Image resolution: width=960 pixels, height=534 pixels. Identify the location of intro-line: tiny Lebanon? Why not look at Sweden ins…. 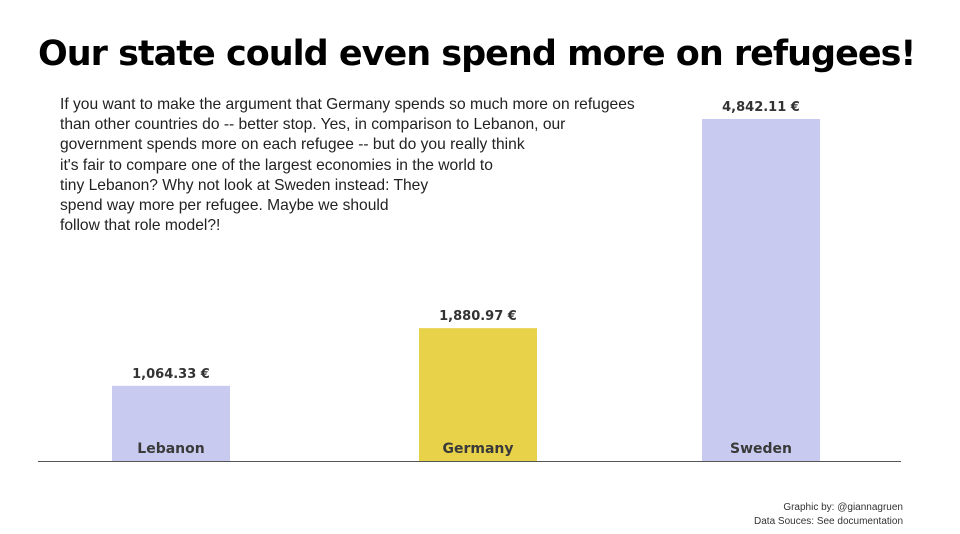
(244, 185).